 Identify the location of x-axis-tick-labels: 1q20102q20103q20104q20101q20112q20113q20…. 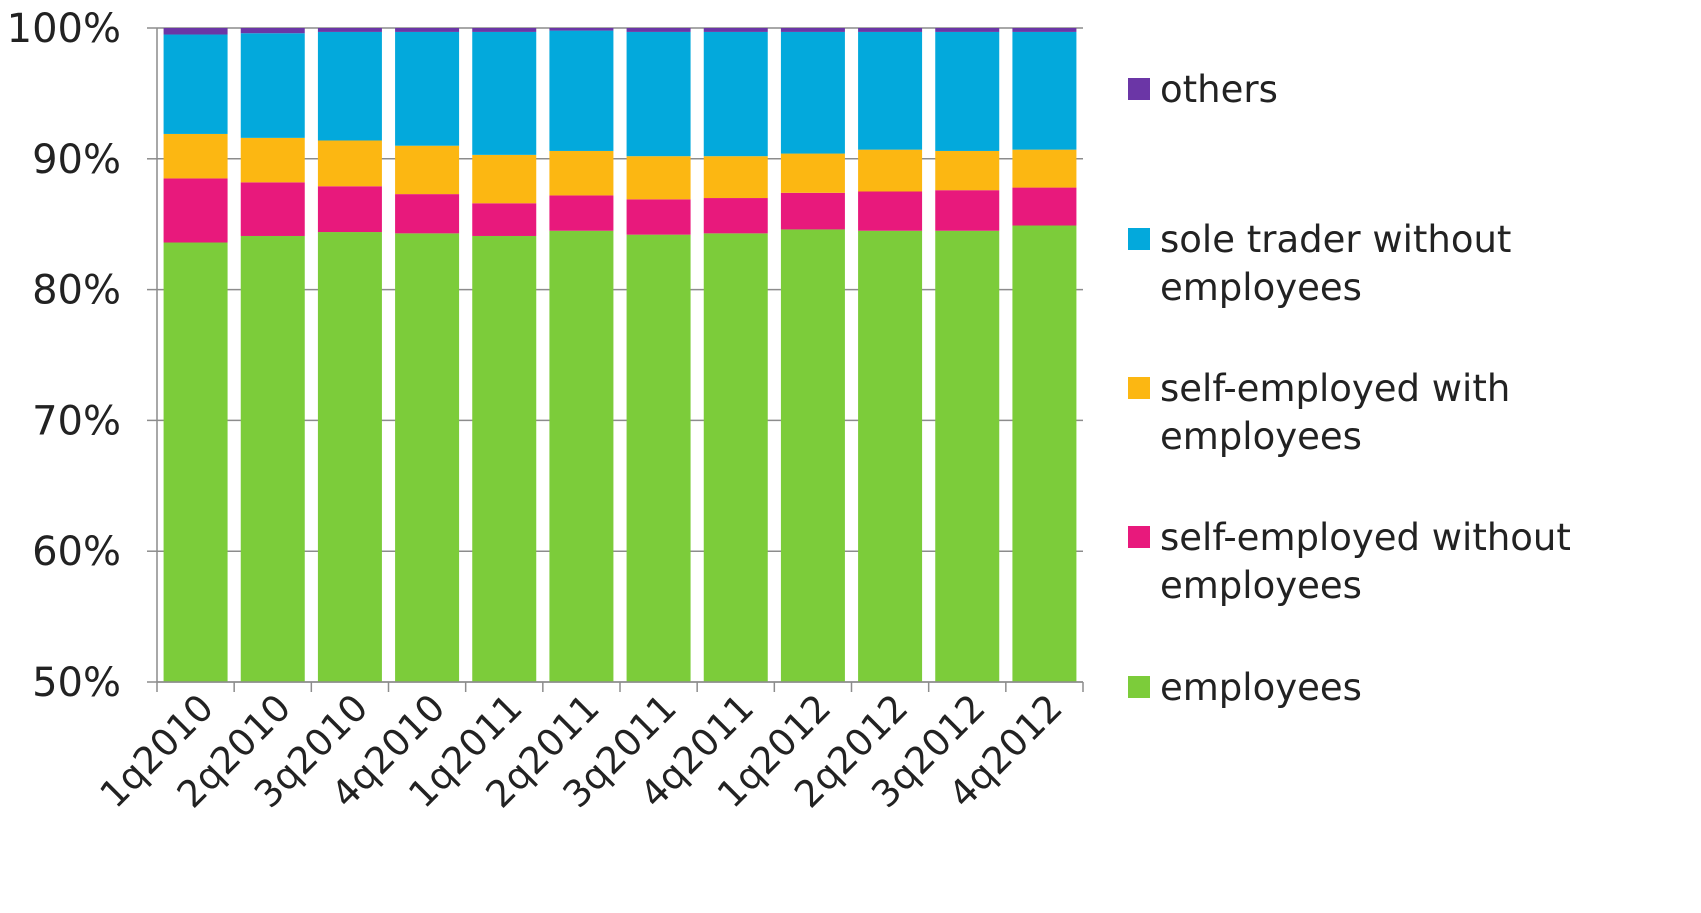
(581, 751).